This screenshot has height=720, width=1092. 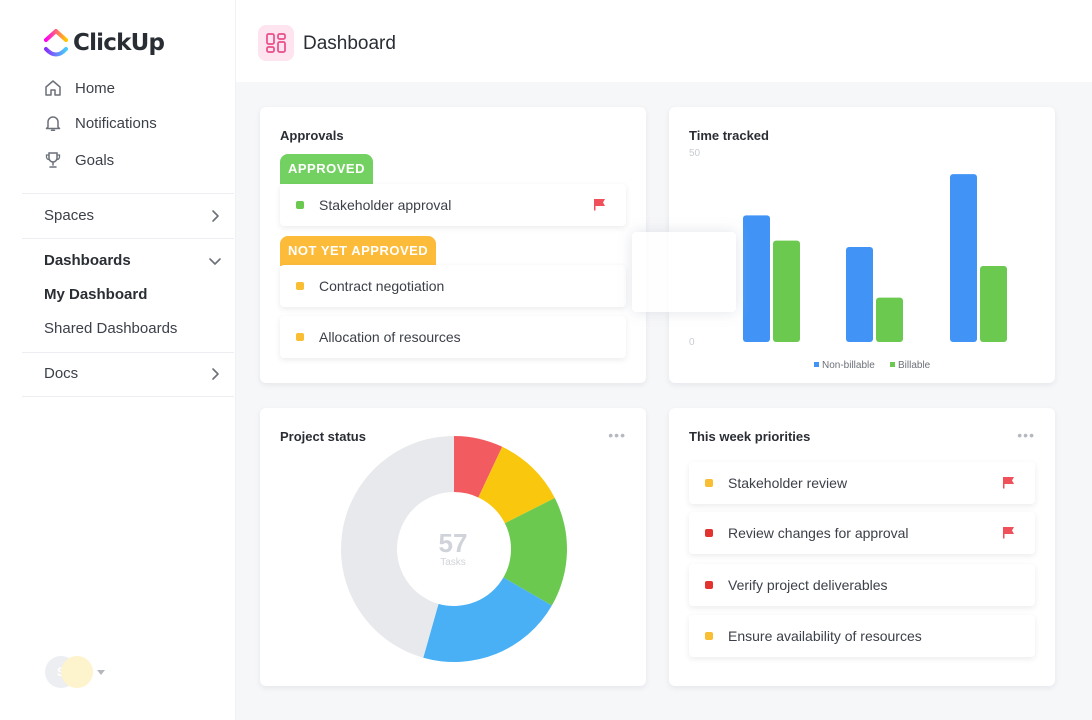 I want to click on donut-center: 57 Tasks, so click(x=453, y=548).